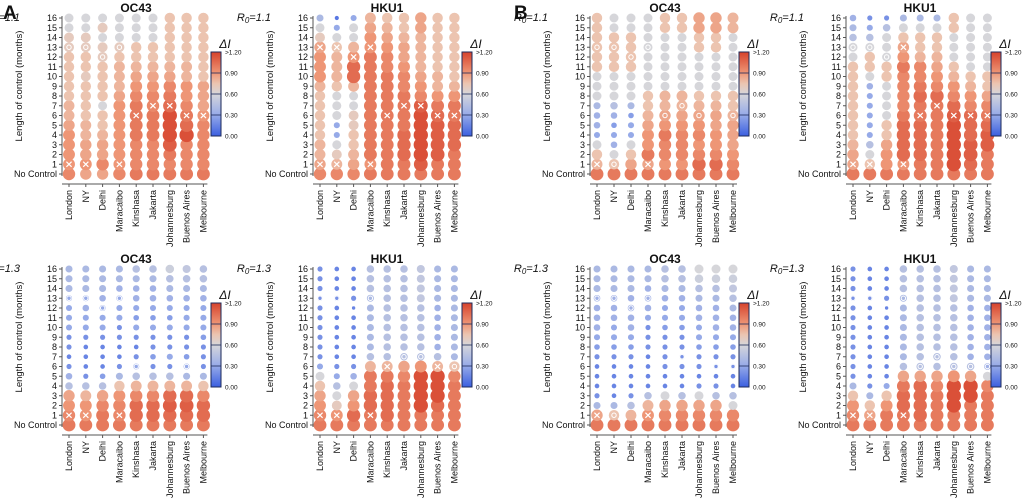  Describe the element at coordinates (136, 208) in the screenshot. I see `x-tick-label: Kinshasa` at that location.